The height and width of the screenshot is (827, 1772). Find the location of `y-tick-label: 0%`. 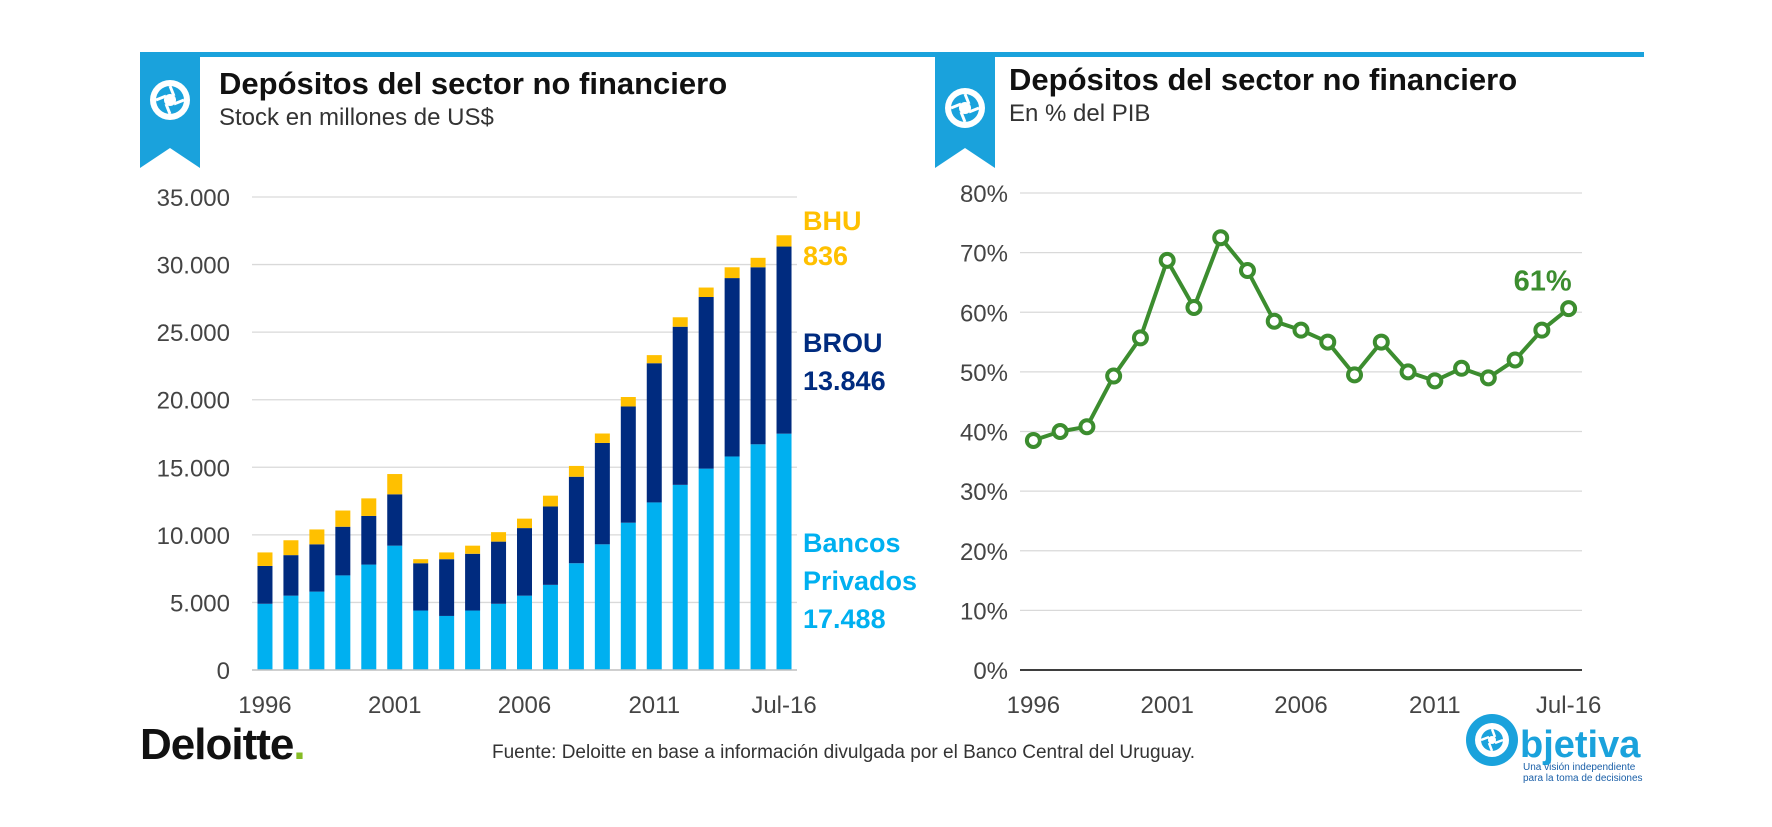

y-tick-label: 0% is located at coordinates (990, 671).